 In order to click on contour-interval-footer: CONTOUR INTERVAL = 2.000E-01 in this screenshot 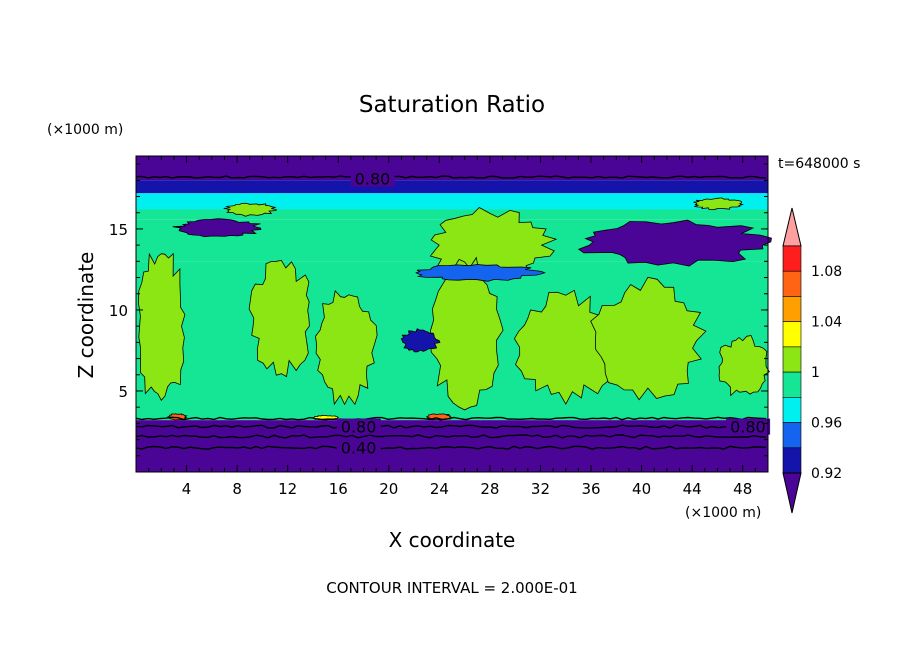, I will do `click(451, 588)`.